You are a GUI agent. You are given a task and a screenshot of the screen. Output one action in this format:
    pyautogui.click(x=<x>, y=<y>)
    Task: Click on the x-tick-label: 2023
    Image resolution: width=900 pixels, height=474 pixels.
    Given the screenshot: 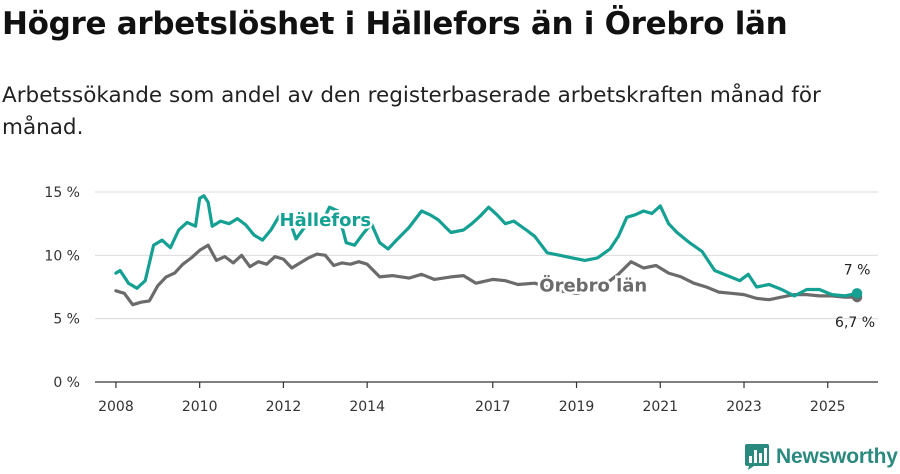 What is the action you would take?
    pyautogui.click(x=744, y=407)
    